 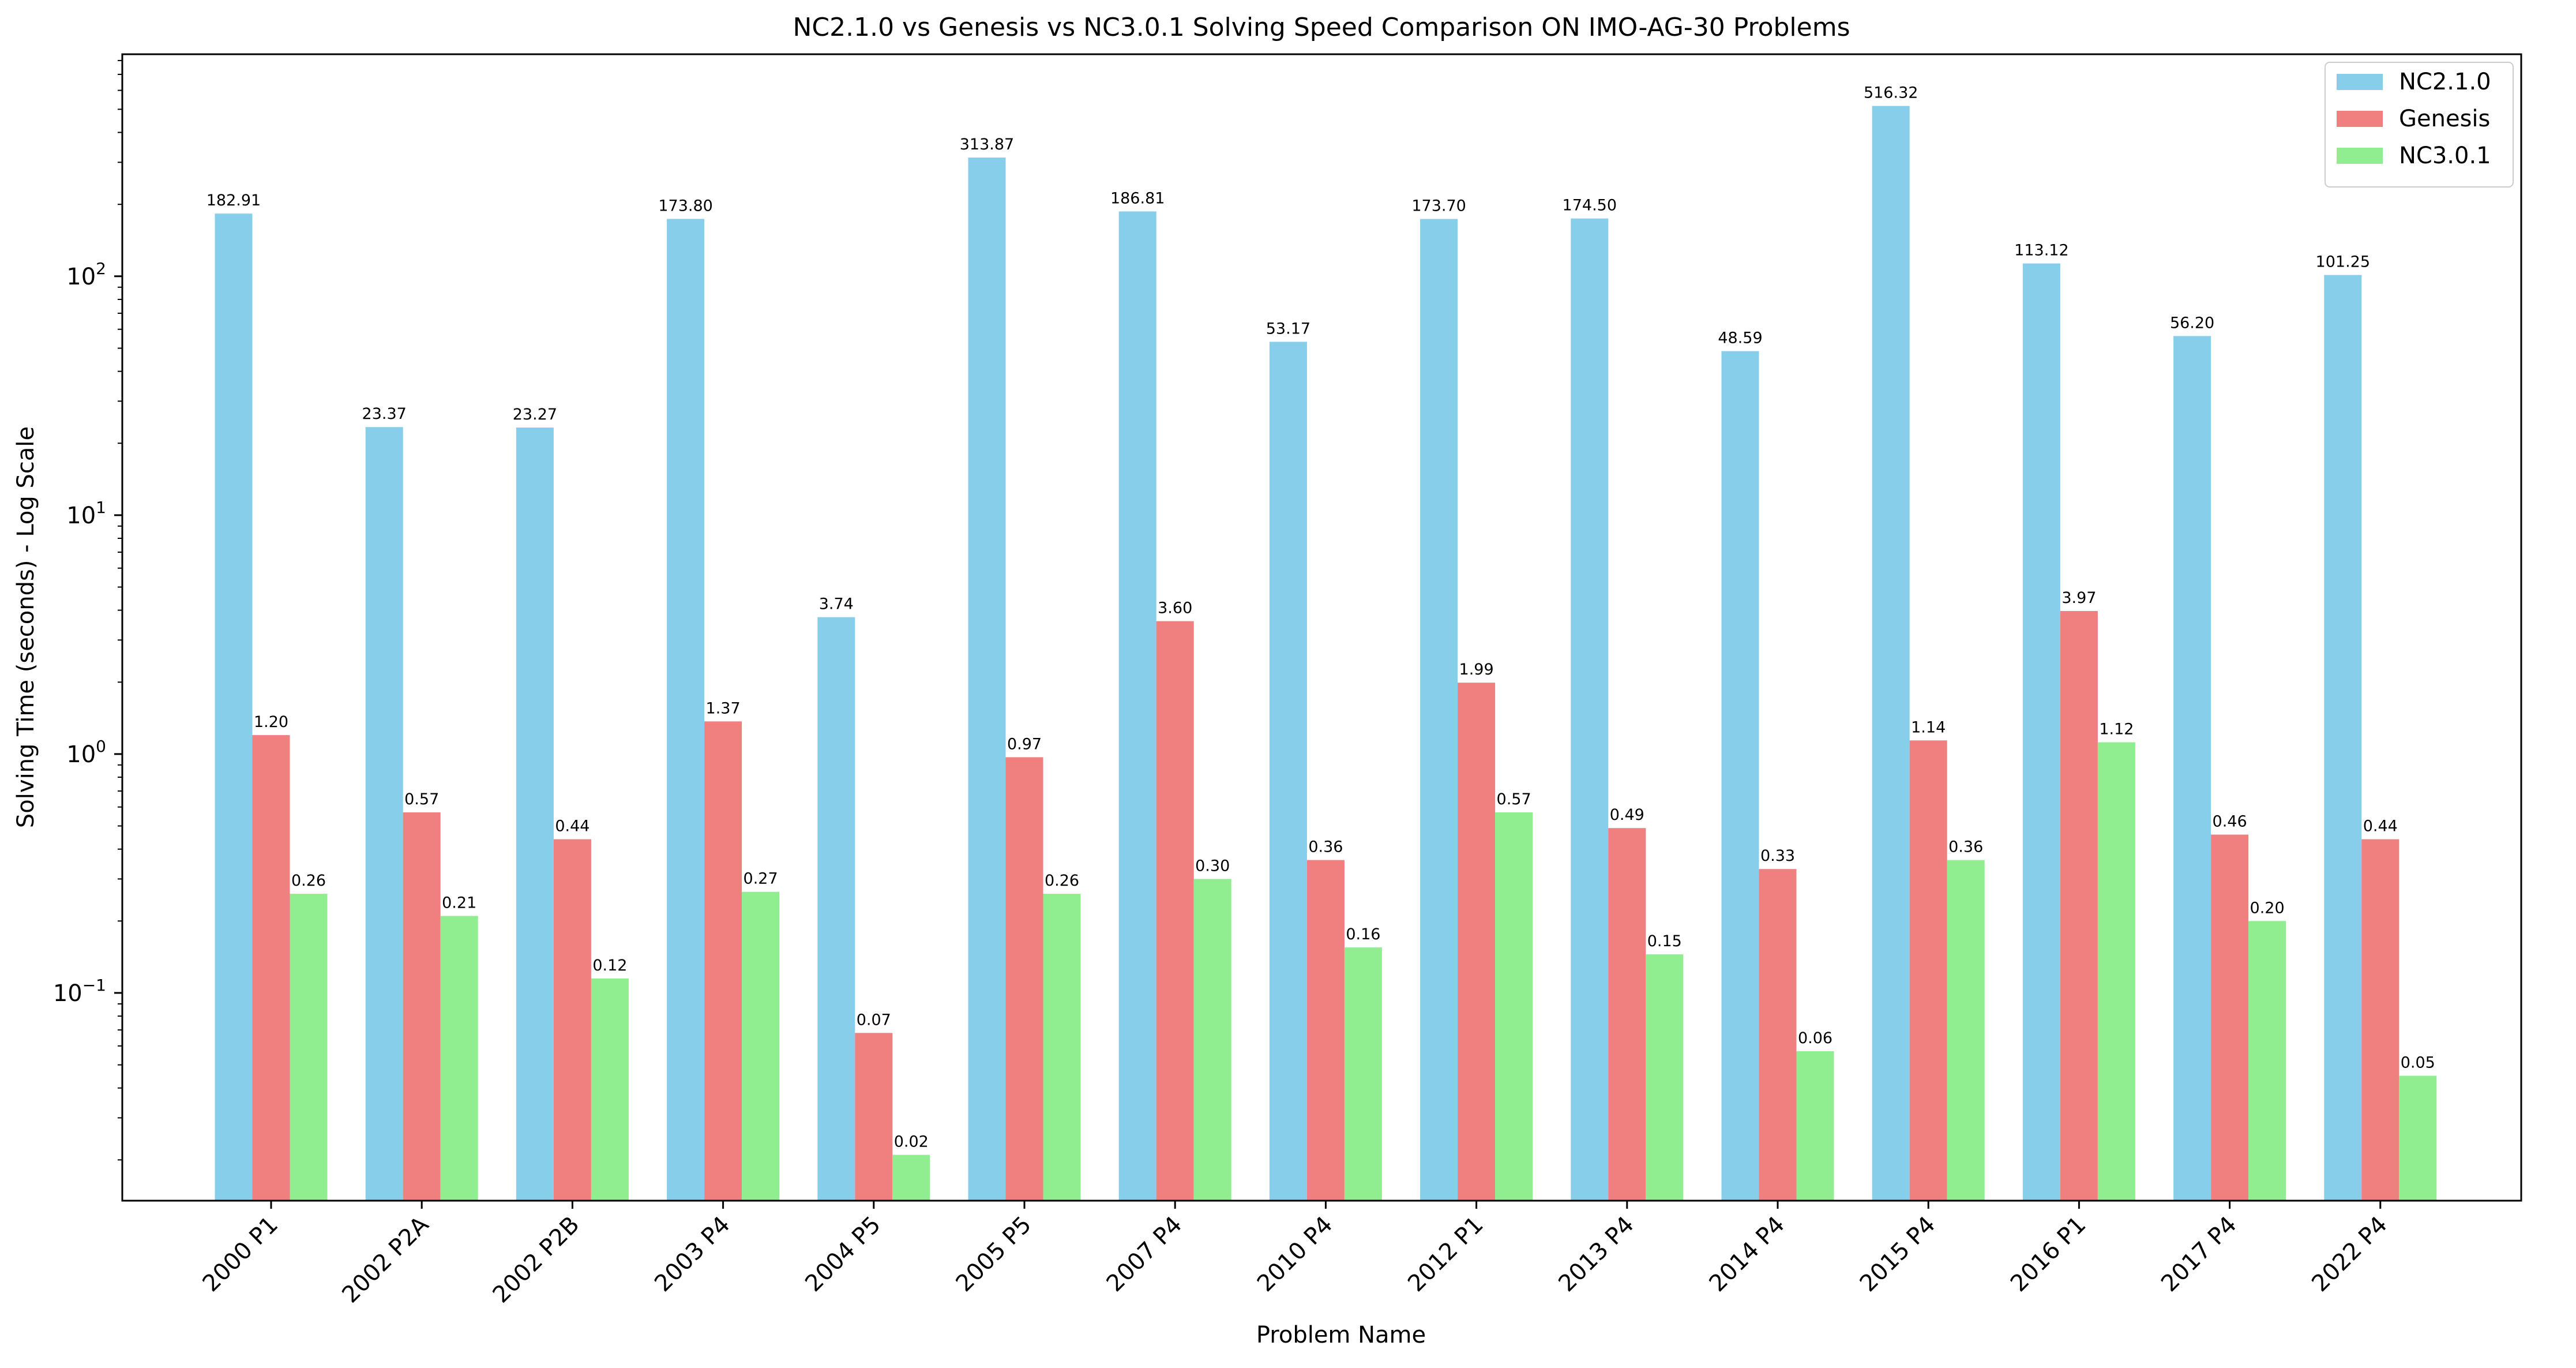 I want to click on bar-value-label: 23.27, so click(x=535, y=414).